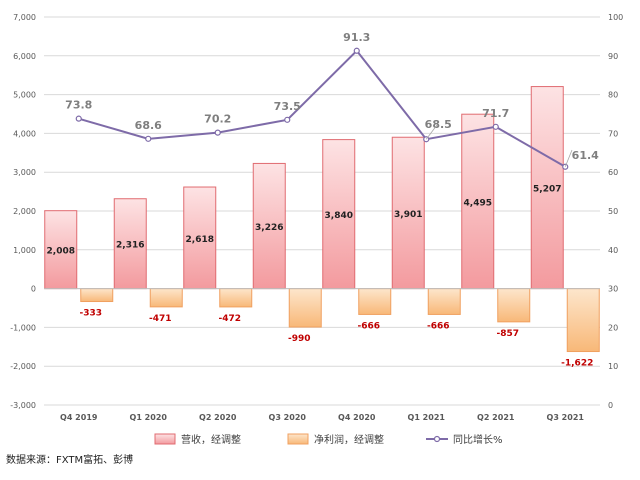  Describe the element at coordinates (613, 95) in the screenshot. I see `right-tick-label: 80` at that location.